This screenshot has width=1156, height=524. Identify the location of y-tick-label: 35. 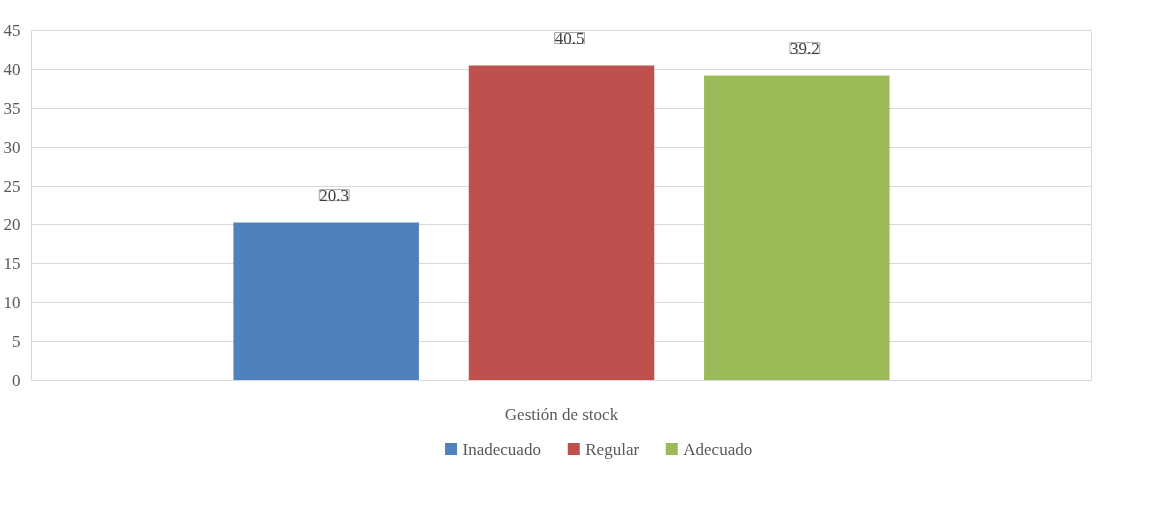
(12, 108).